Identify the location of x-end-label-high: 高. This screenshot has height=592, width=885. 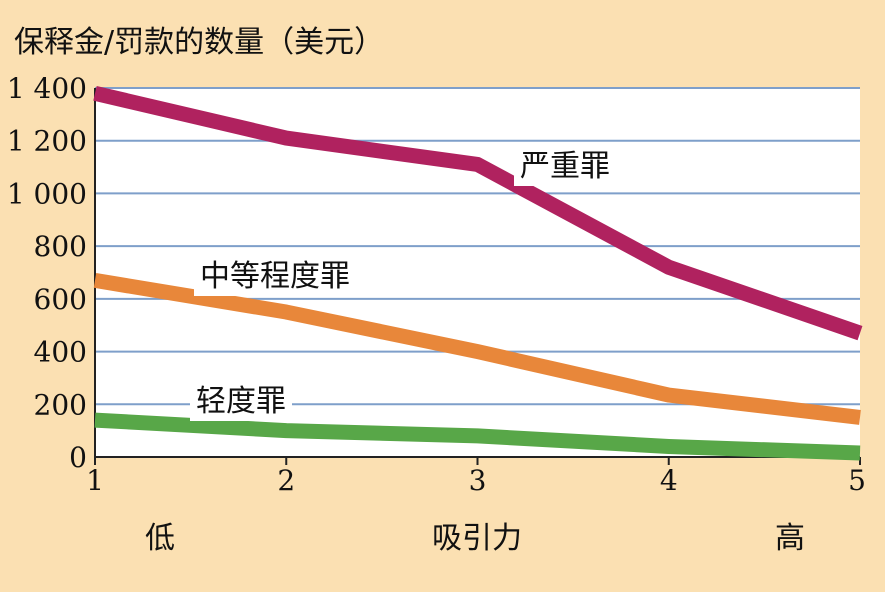
(790, 538).